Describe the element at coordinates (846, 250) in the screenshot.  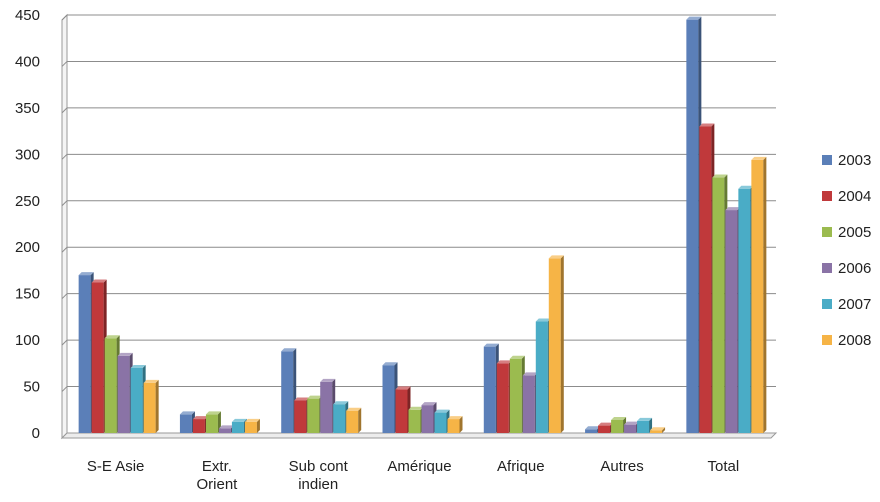
I see `legend: 2003 2004 2005 2006 2007 2008` at that location.